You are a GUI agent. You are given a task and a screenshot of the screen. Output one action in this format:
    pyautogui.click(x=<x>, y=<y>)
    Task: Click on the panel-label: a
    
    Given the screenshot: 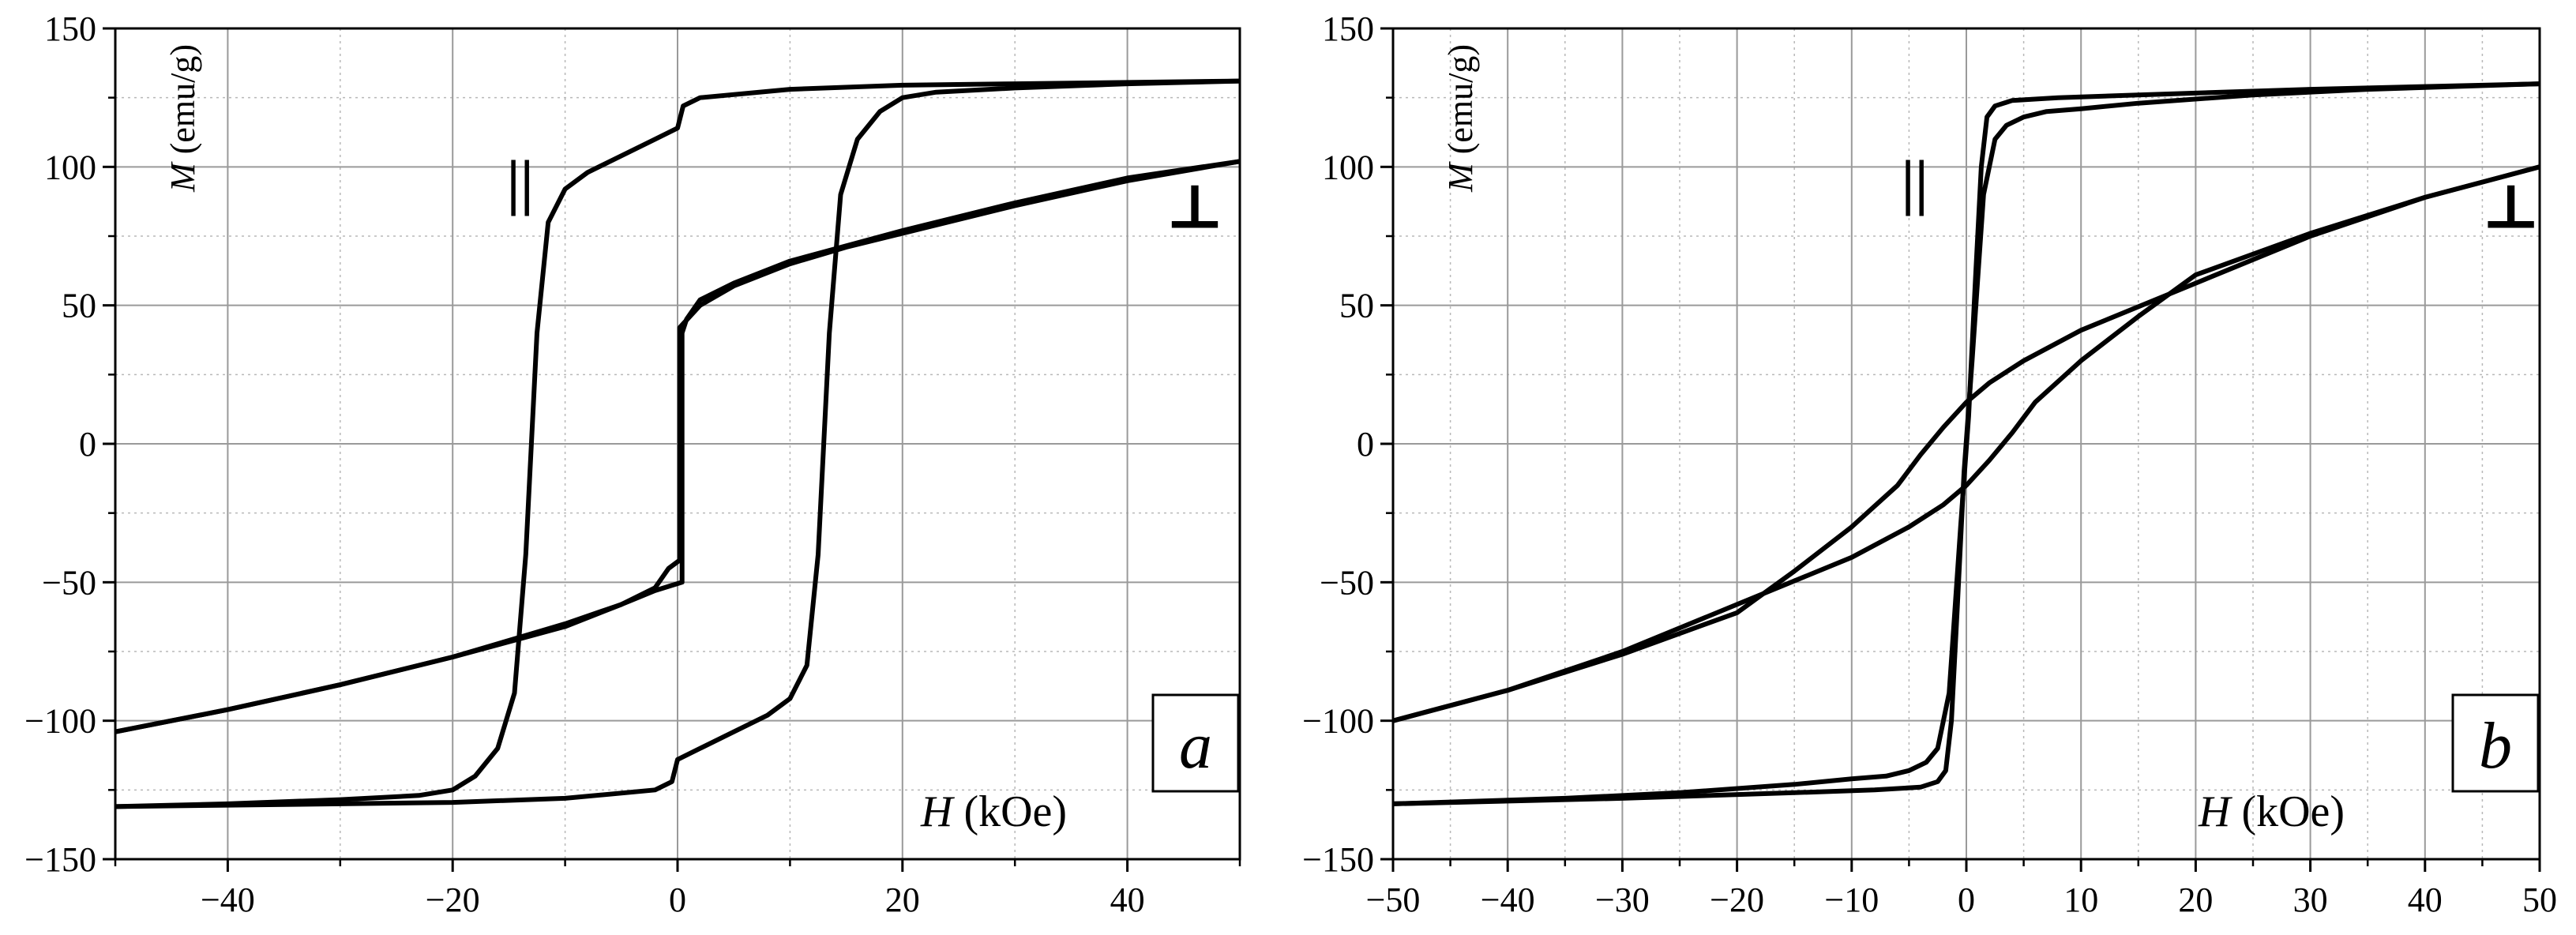 What is the action you would take?
    pyautogui.click(x=1195, y=746)
    